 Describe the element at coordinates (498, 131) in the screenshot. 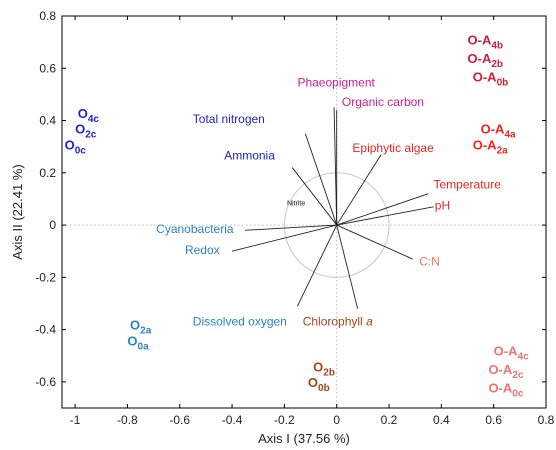

I see `sample-group-label: O-A4a` at that location.